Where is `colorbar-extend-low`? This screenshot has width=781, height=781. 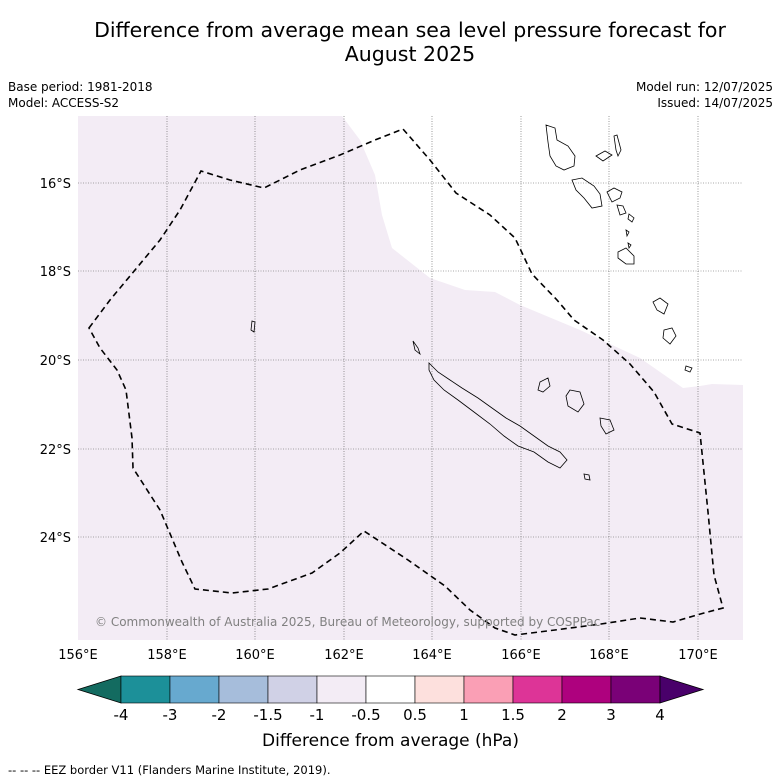 colorbar-extend-low is located at coordinates (99, 689).